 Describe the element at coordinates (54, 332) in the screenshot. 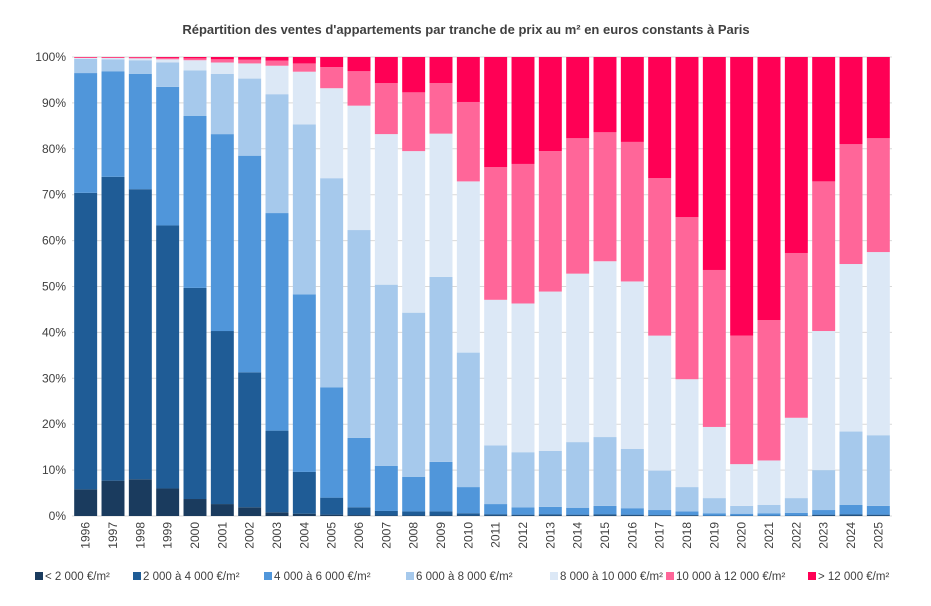

I see `y-tick-label: 40%` at that location.